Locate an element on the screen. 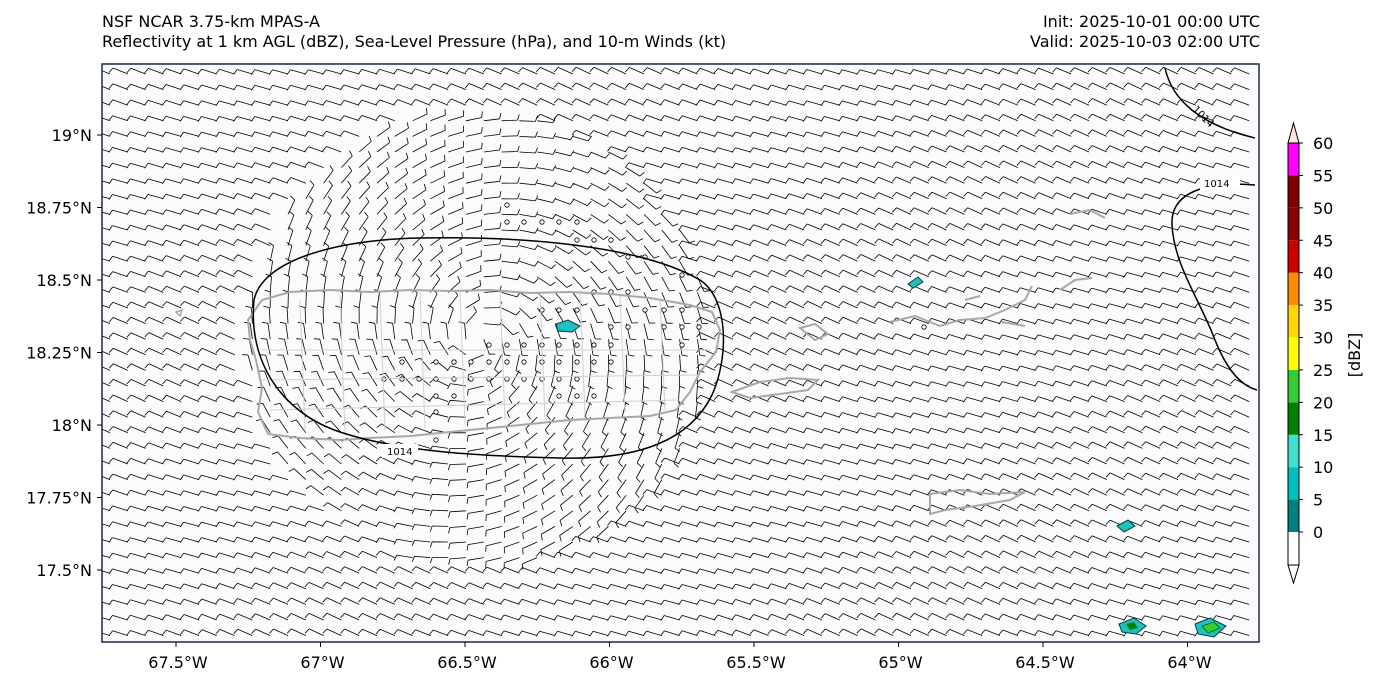 Image resolution: width=1378 pixels, height=687 pixels. colorbar-tick-label: 20 is located at coordinates (1323, 402).